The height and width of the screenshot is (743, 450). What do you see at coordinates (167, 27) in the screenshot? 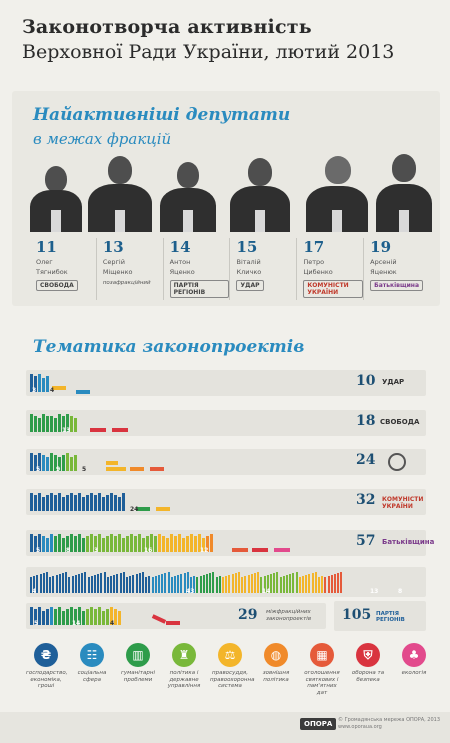
I see `title-line-1: Законотворча активність` at bounding box center [167, 27].